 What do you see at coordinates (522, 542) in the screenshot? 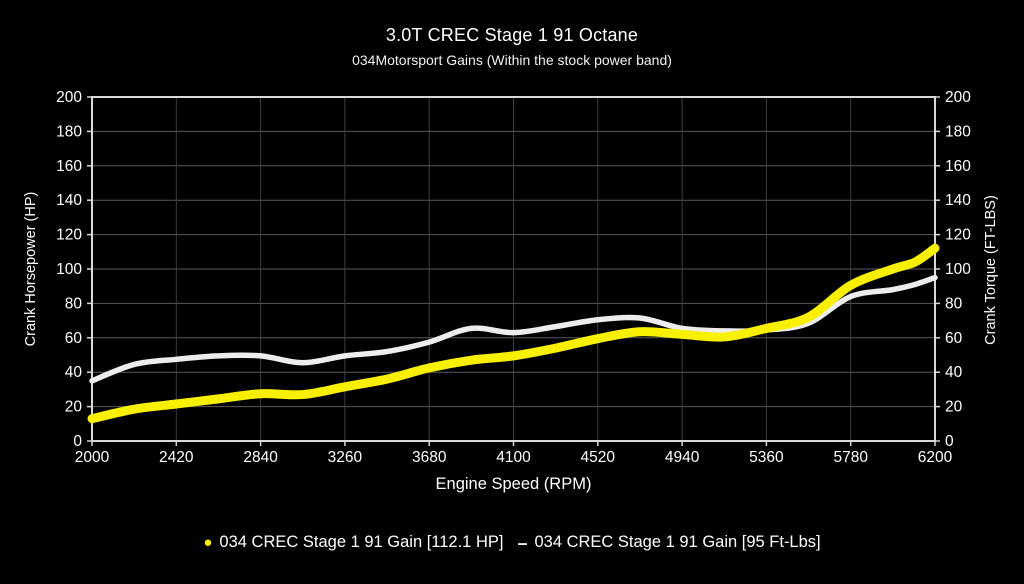
I see `torque-series-dash-icon: –` at bounding box center [522, 542].